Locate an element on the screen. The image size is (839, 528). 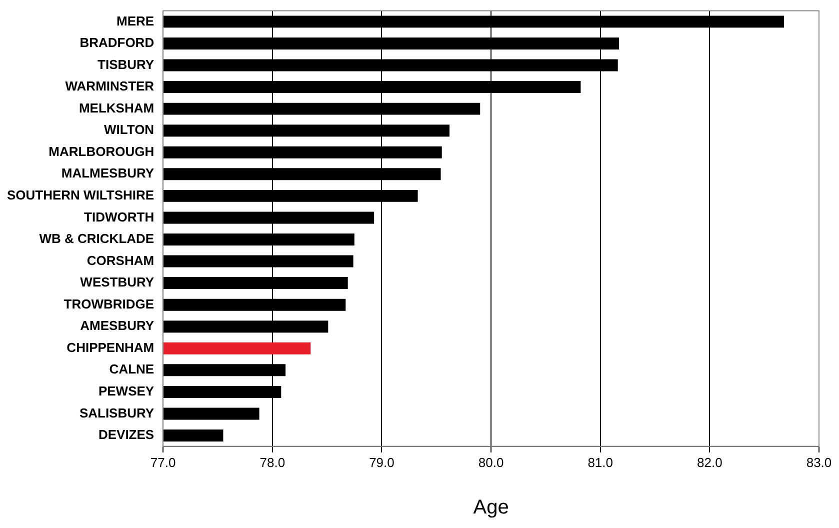
y-tick-label: CALNE is located at coordinates (131, 369).